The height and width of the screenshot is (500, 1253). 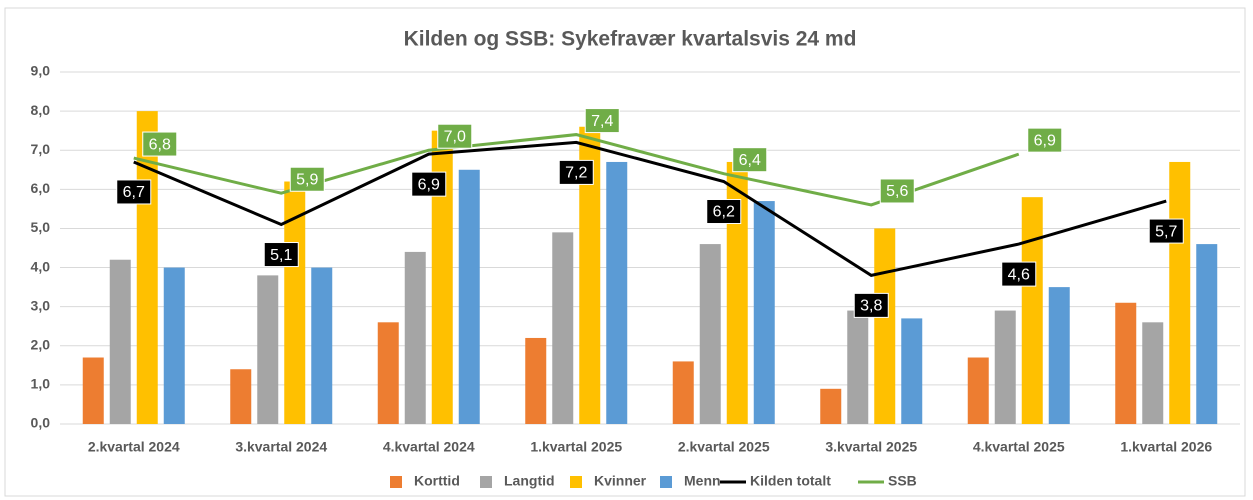 I want to click on data-label: 6,7, so click(x=134, y=192).